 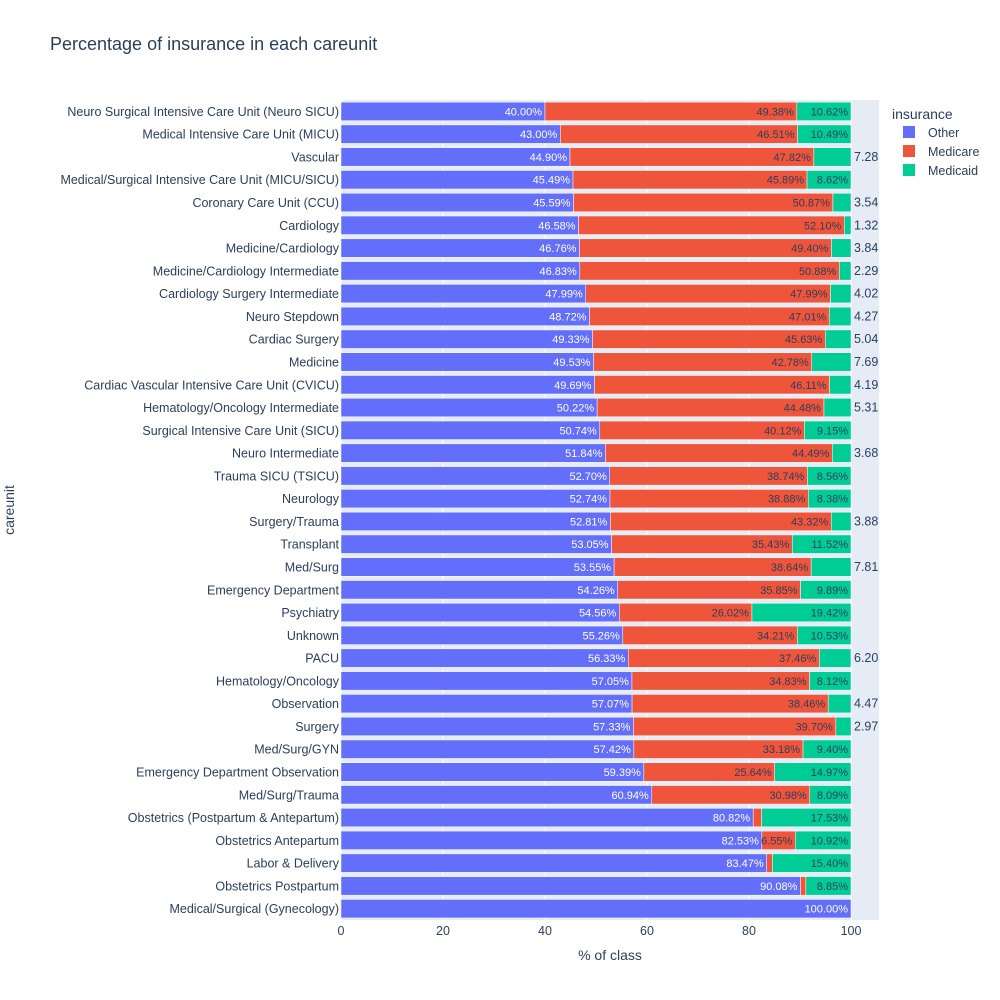 What do you see at coordinates (790, 568) in the screenshot?
I see `data-label-medicare: 38.64%` at bounding box center [790, 568].